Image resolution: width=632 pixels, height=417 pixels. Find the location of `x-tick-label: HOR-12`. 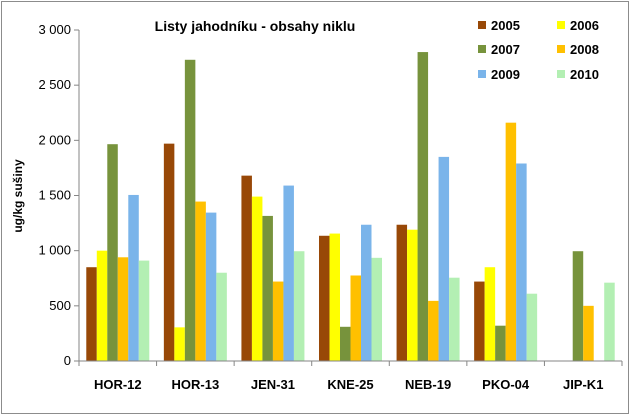

x-tick-label: HOR-12 is located at coordinates (118, 384).